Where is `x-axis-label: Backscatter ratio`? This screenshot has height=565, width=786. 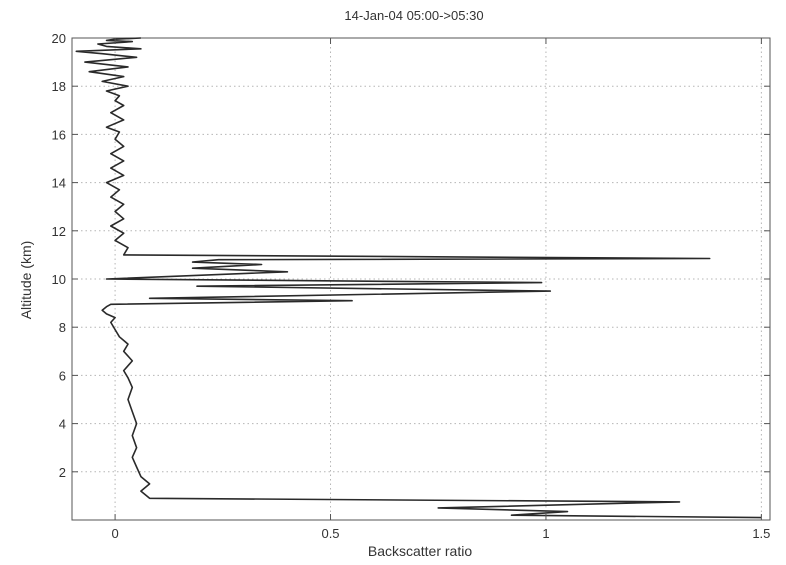
x-axis-label: Backscatter ratio is located at coordinates (420, 551).